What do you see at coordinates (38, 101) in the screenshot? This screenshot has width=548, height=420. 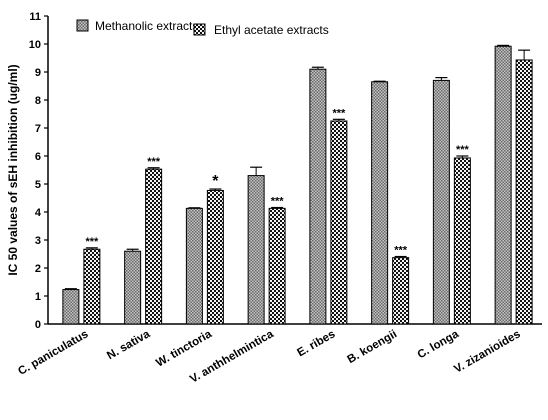 I see `y-tick-label: 8` at bounding box center [38, 101].